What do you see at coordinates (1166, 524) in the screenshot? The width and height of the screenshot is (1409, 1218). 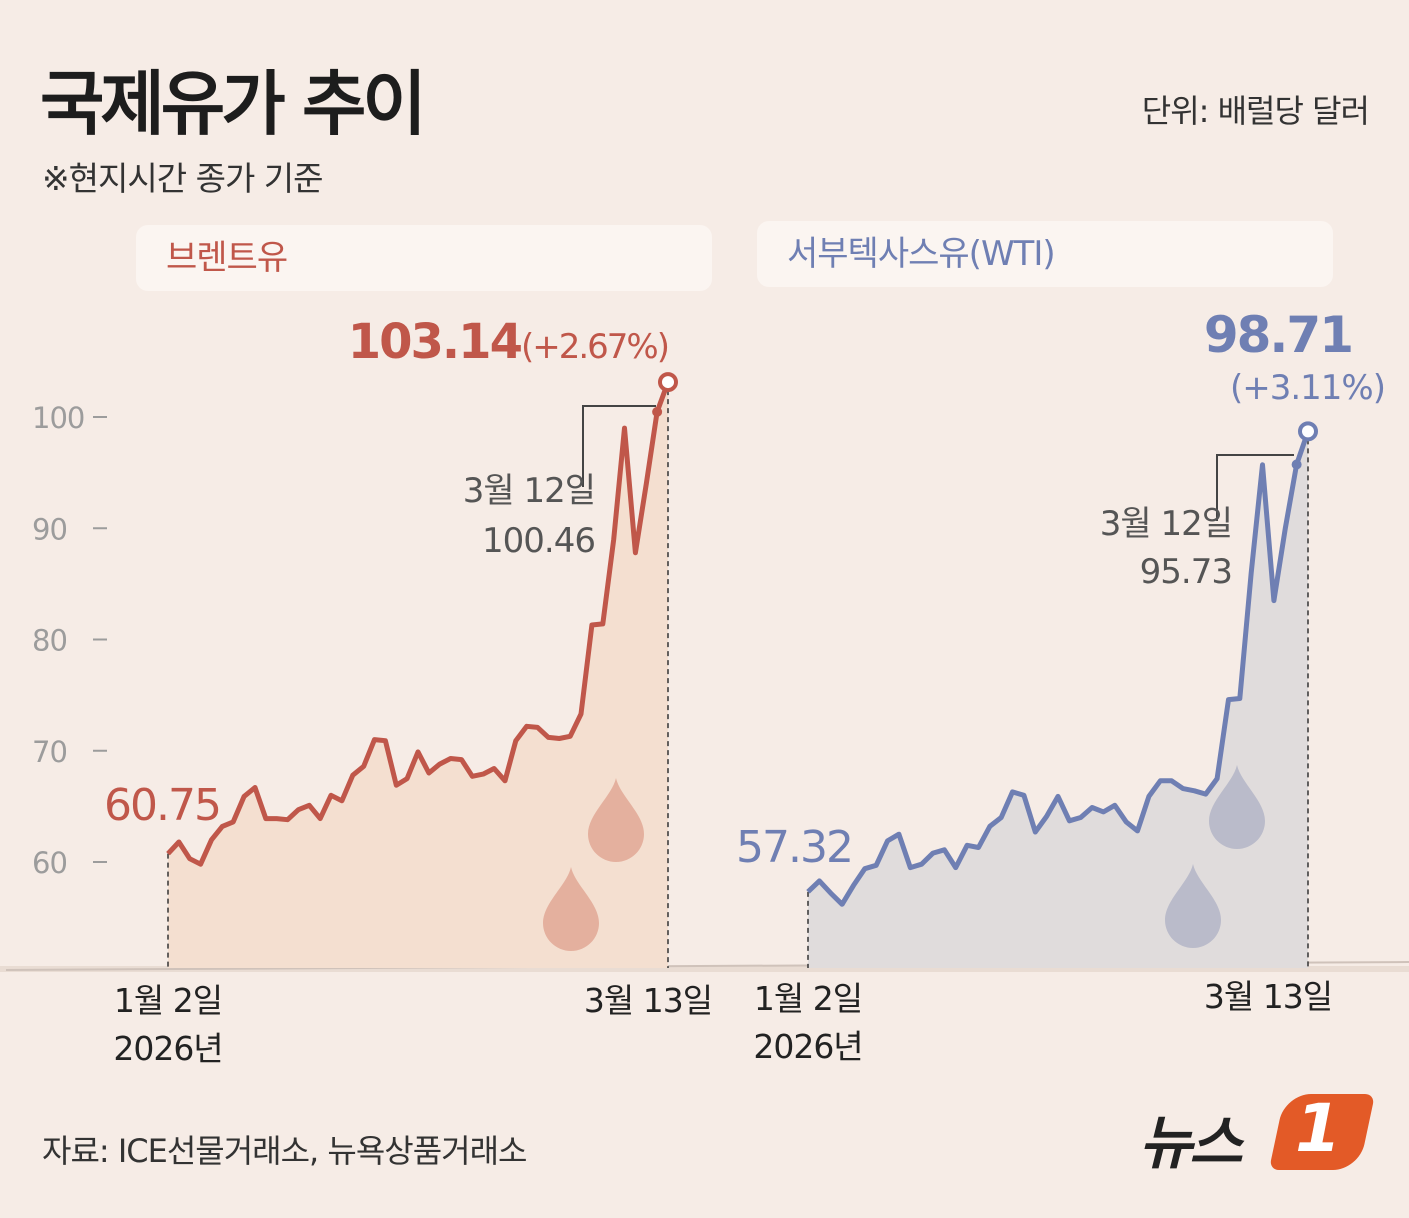 I see `wti-prev-label: 3월 12일` at bounding box center [1166, 524].